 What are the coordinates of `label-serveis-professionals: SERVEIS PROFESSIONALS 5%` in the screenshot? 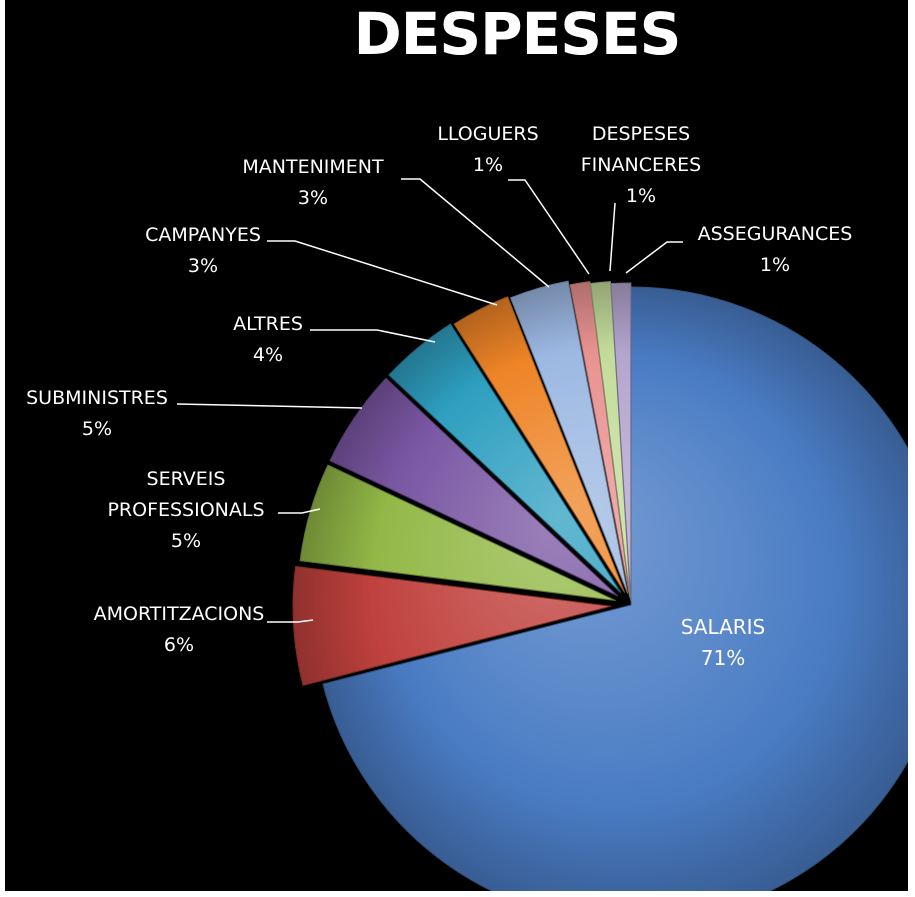 It's located at (185, 510).